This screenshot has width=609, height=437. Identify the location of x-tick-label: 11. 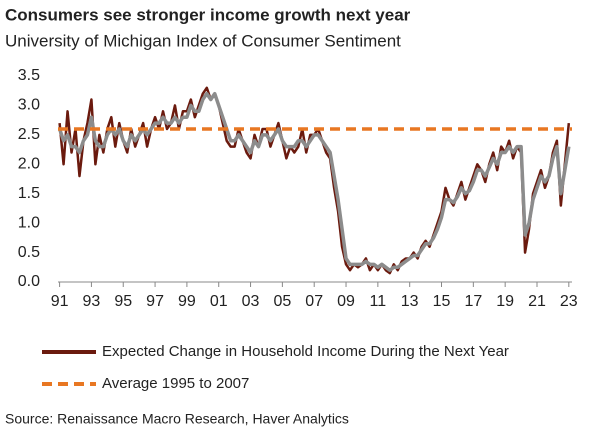
(378, 301).